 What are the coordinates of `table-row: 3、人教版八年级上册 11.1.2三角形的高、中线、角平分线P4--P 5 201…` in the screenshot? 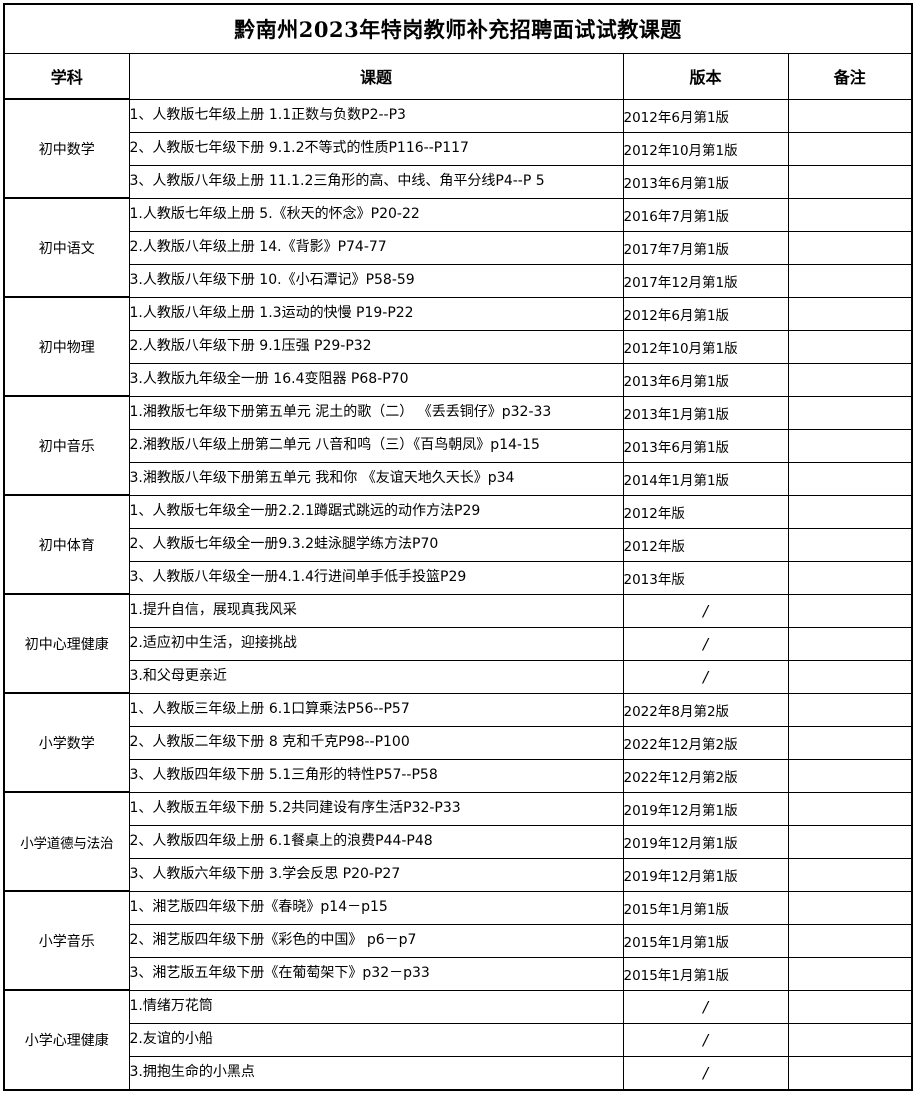 It's located at (458, 181).